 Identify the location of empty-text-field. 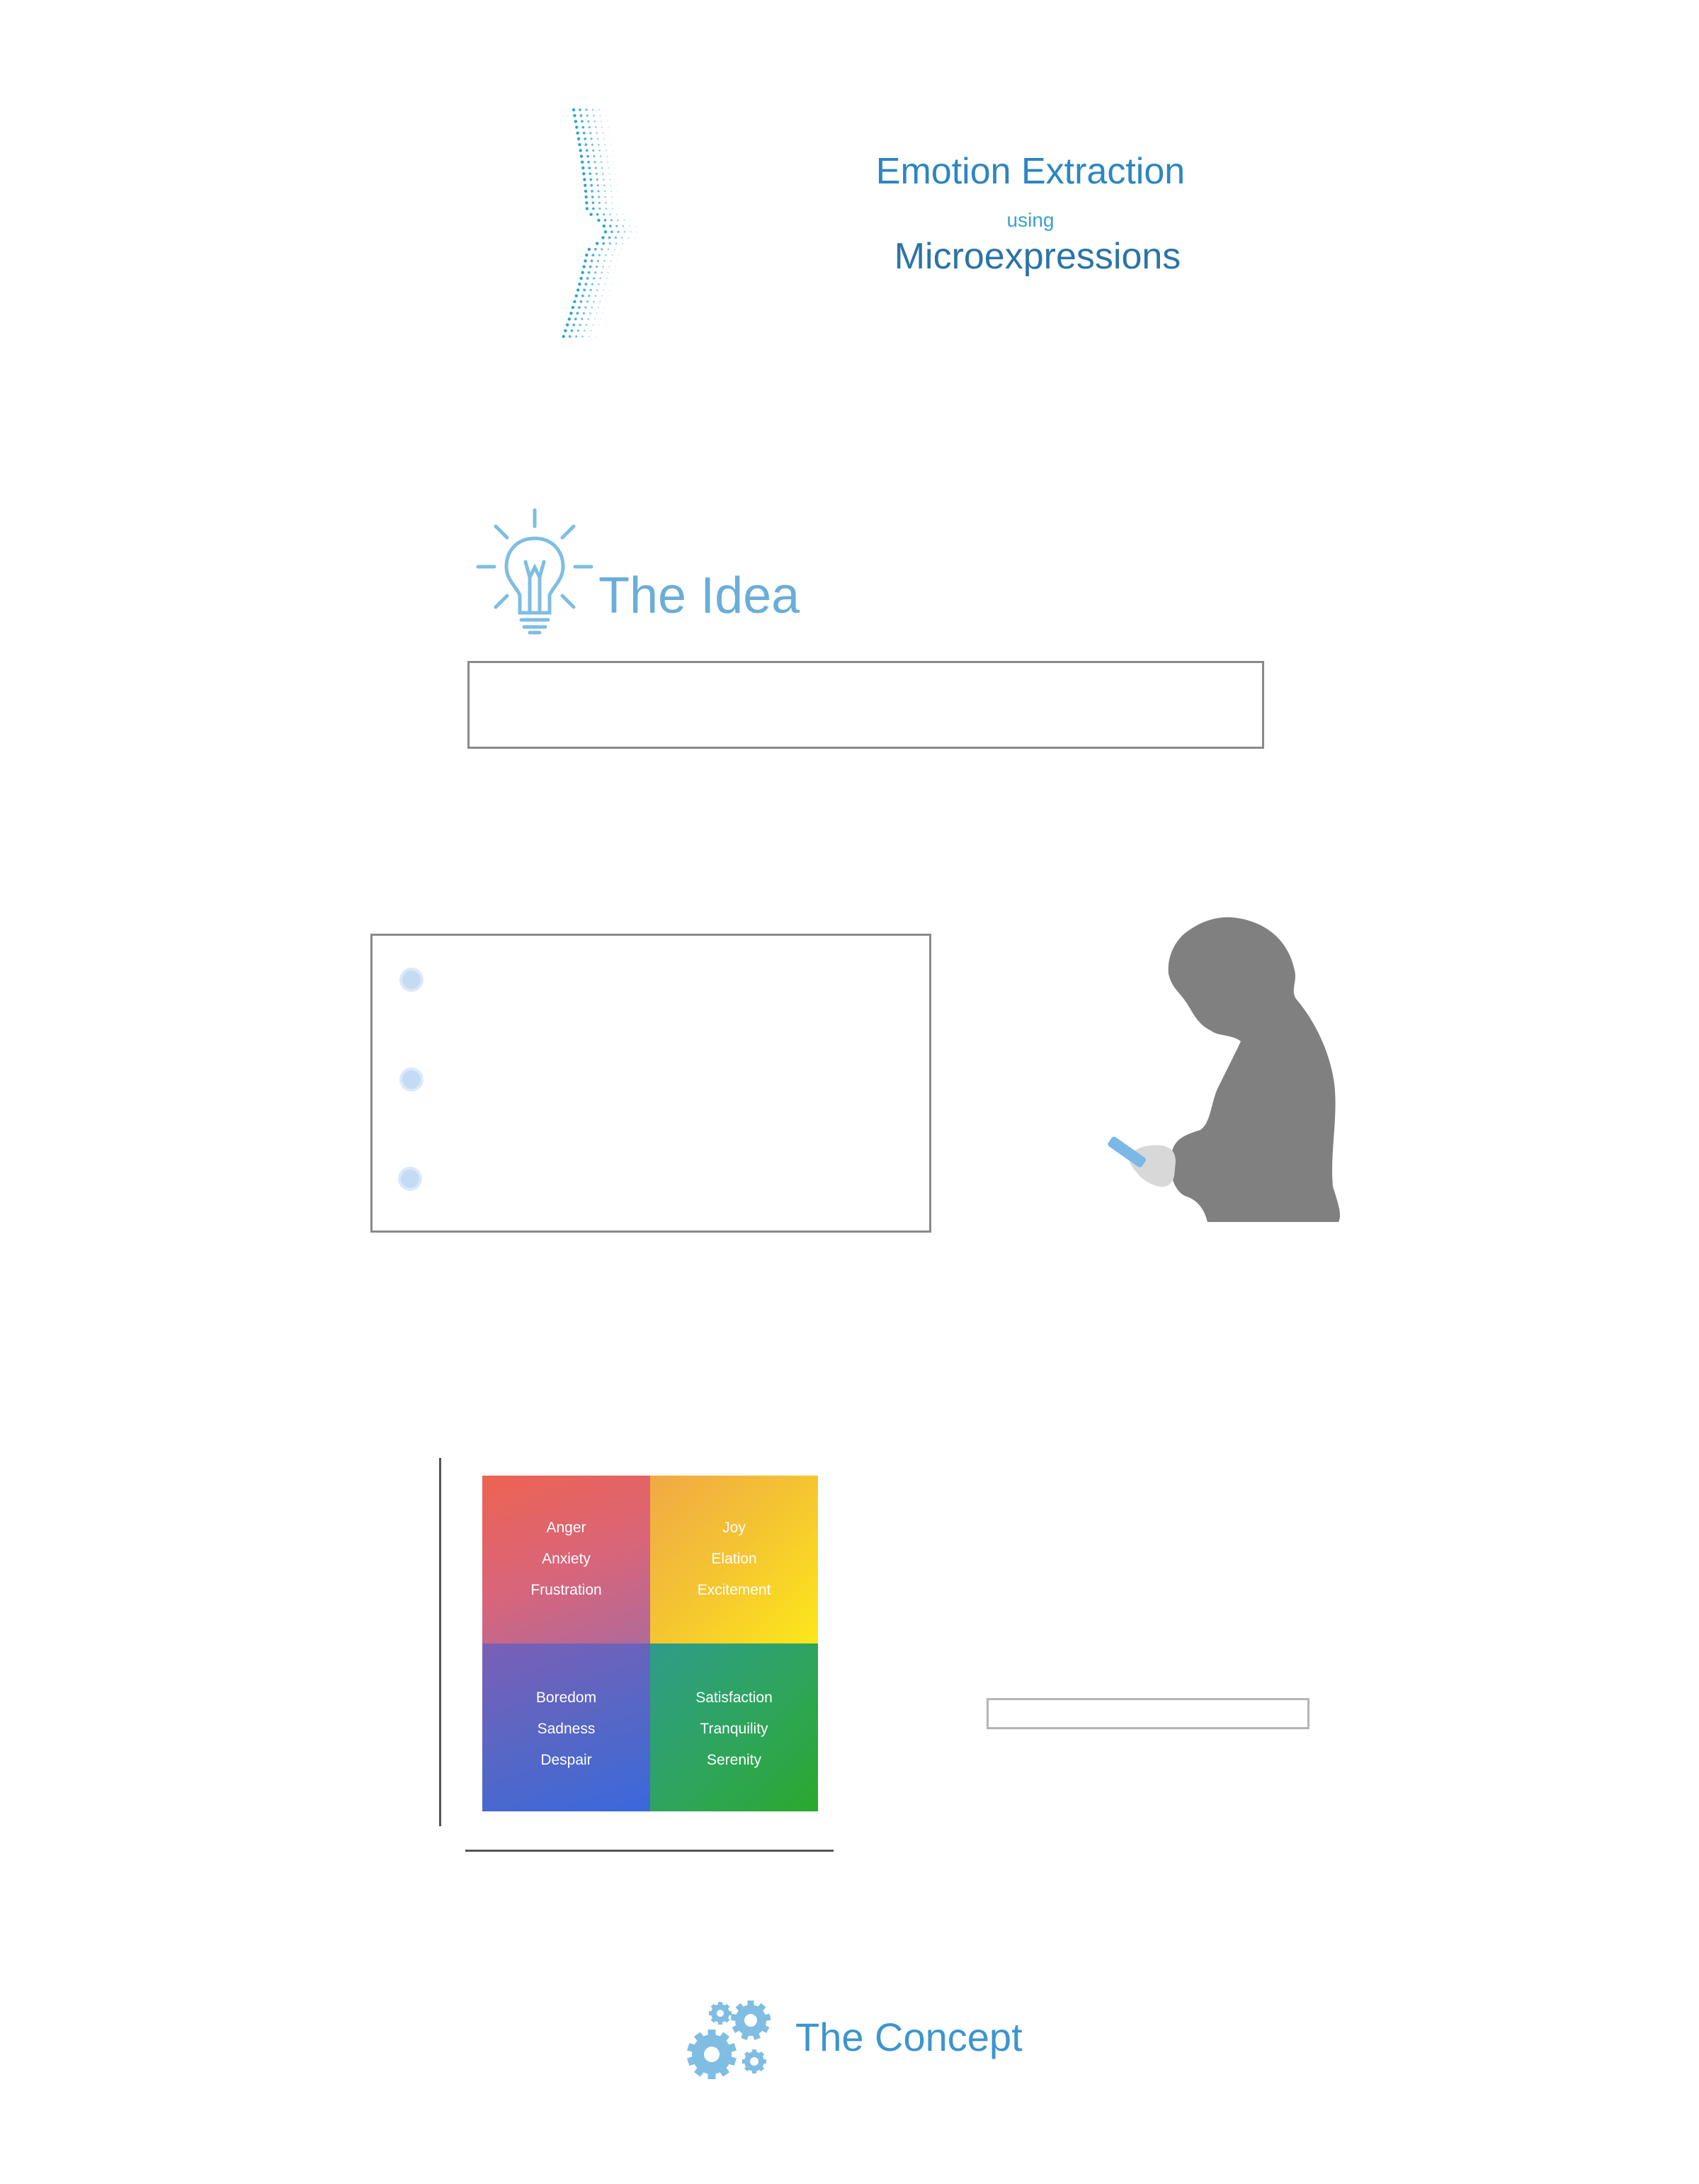
(1148, 1713).